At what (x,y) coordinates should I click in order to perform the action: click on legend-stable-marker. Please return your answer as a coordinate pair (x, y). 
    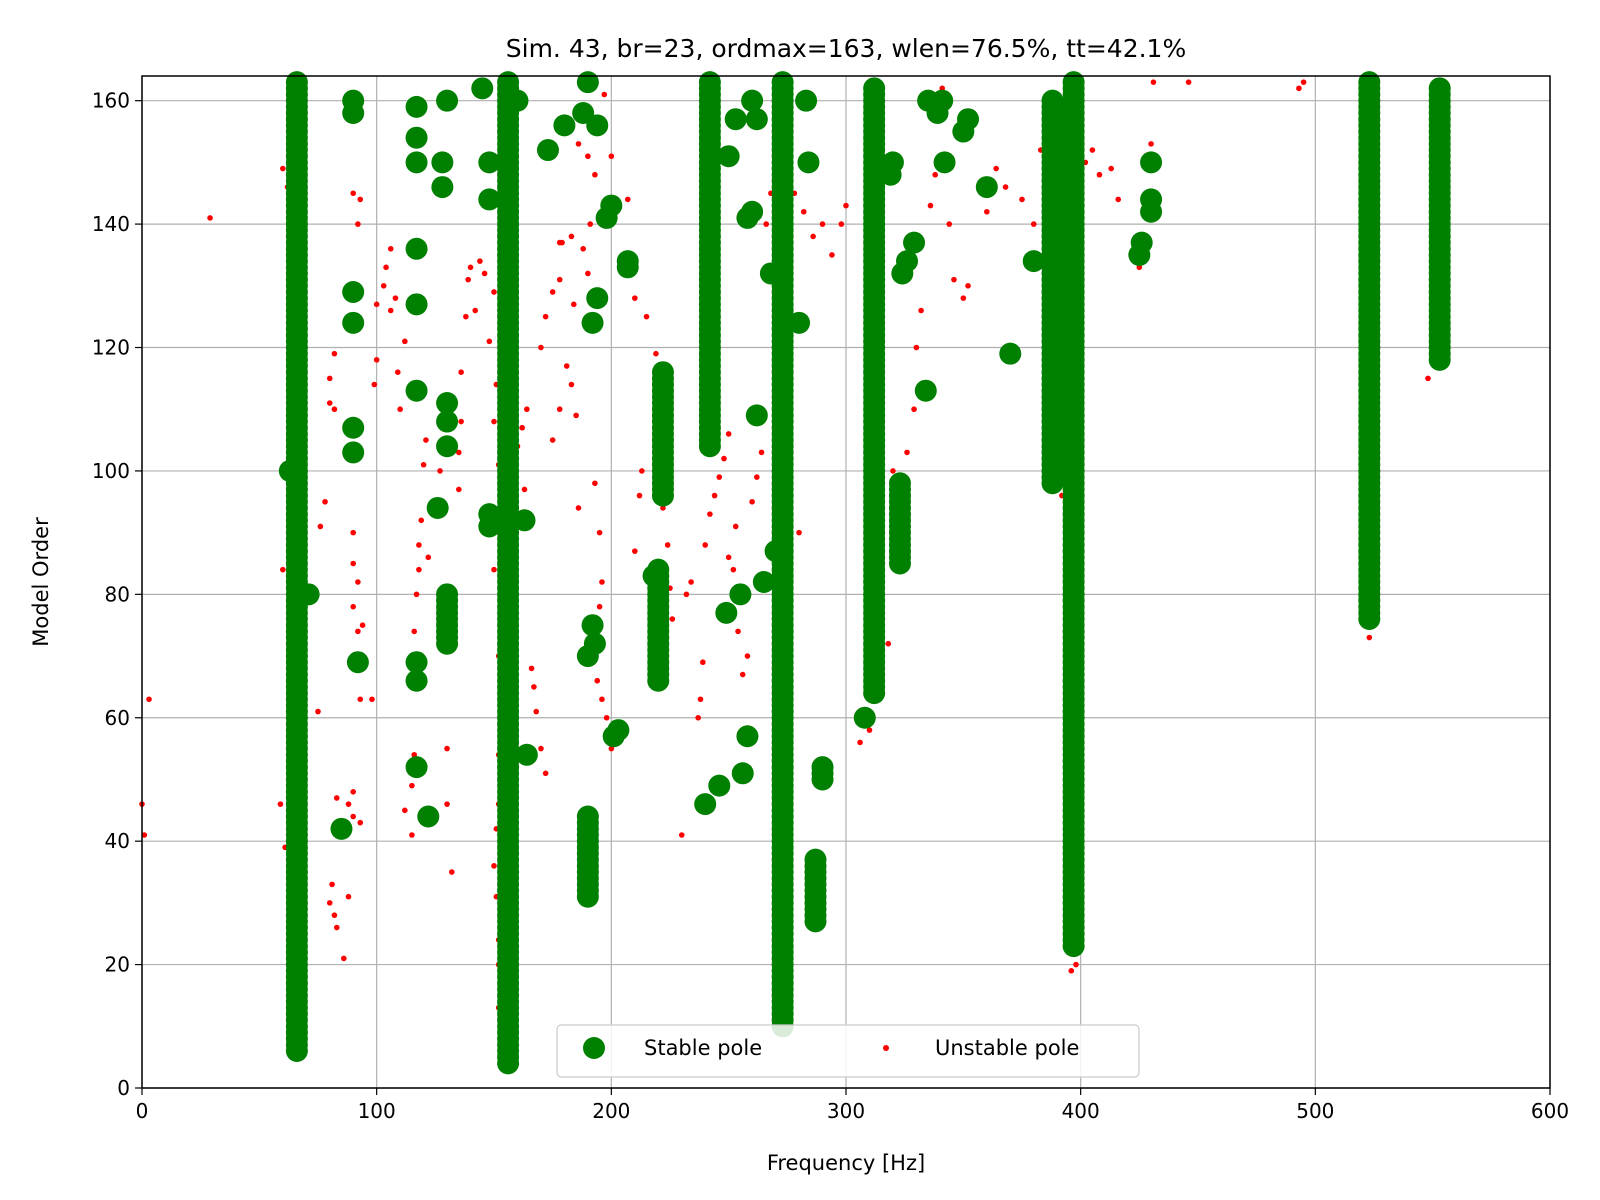
    Looking at the image, I should click on (594, 1048).